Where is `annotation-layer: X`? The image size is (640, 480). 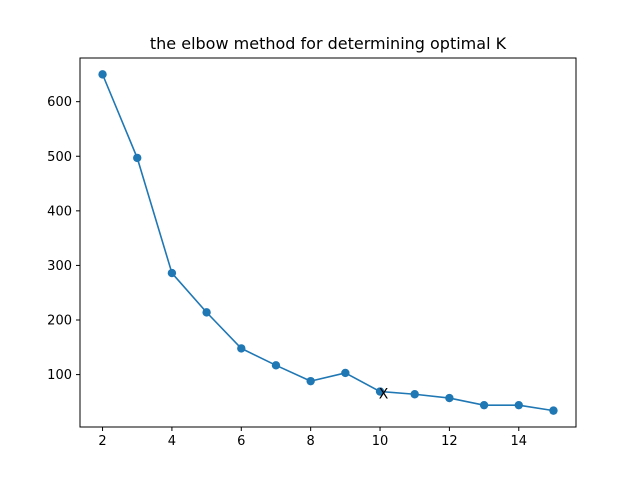 annotation-layer: X is located at coordinates (384, 395).